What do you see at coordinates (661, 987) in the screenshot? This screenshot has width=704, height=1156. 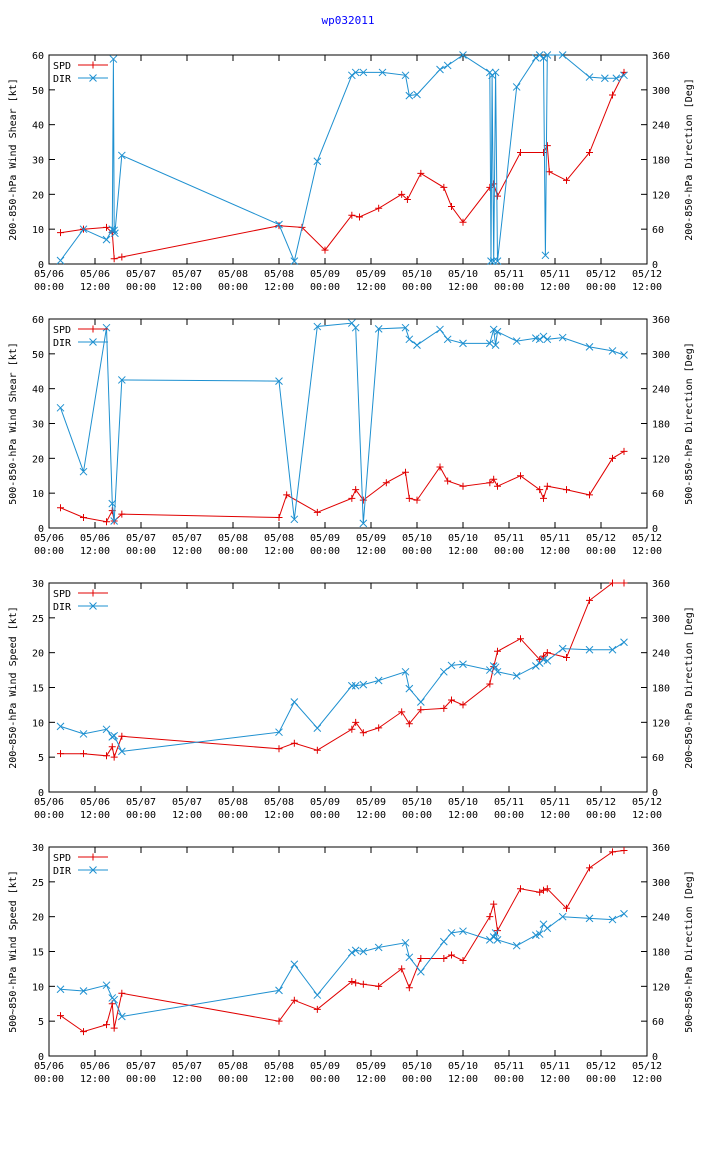 I see `y2-tick-label: 120` at bounding box center [661, 987].